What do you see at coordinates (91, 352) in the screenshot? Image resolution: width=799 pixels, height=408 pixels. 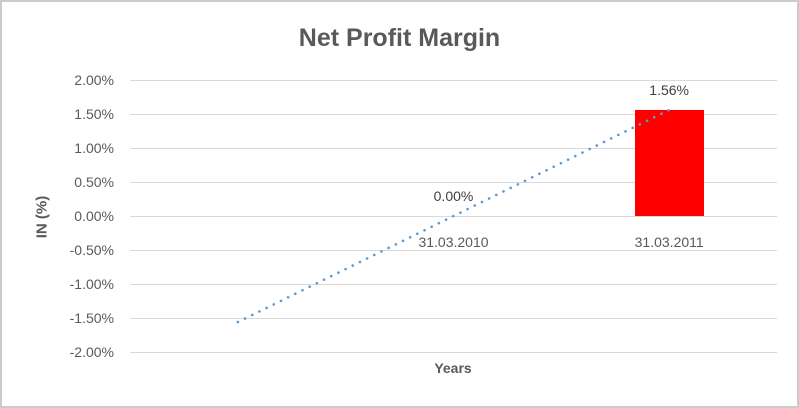 I see `y-tick-label: -2.00%` at bounding box center [91, 352].